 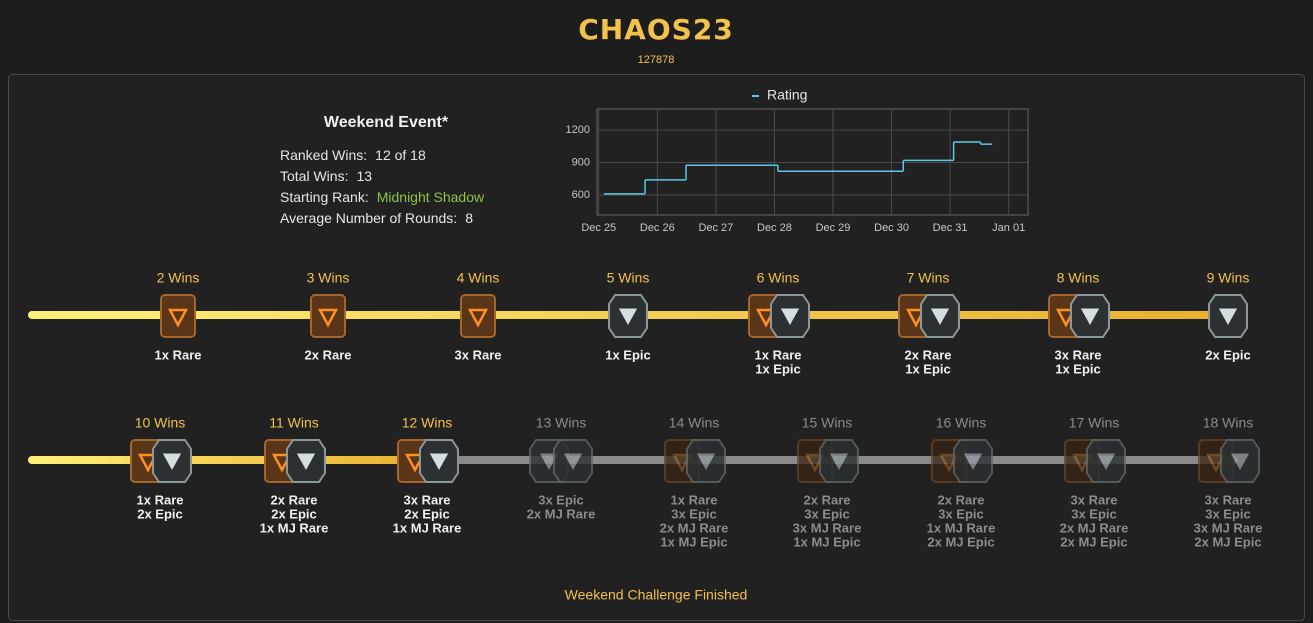 I want to click on footer: Weekend Challenge Finished, so click(x=656, y=595).